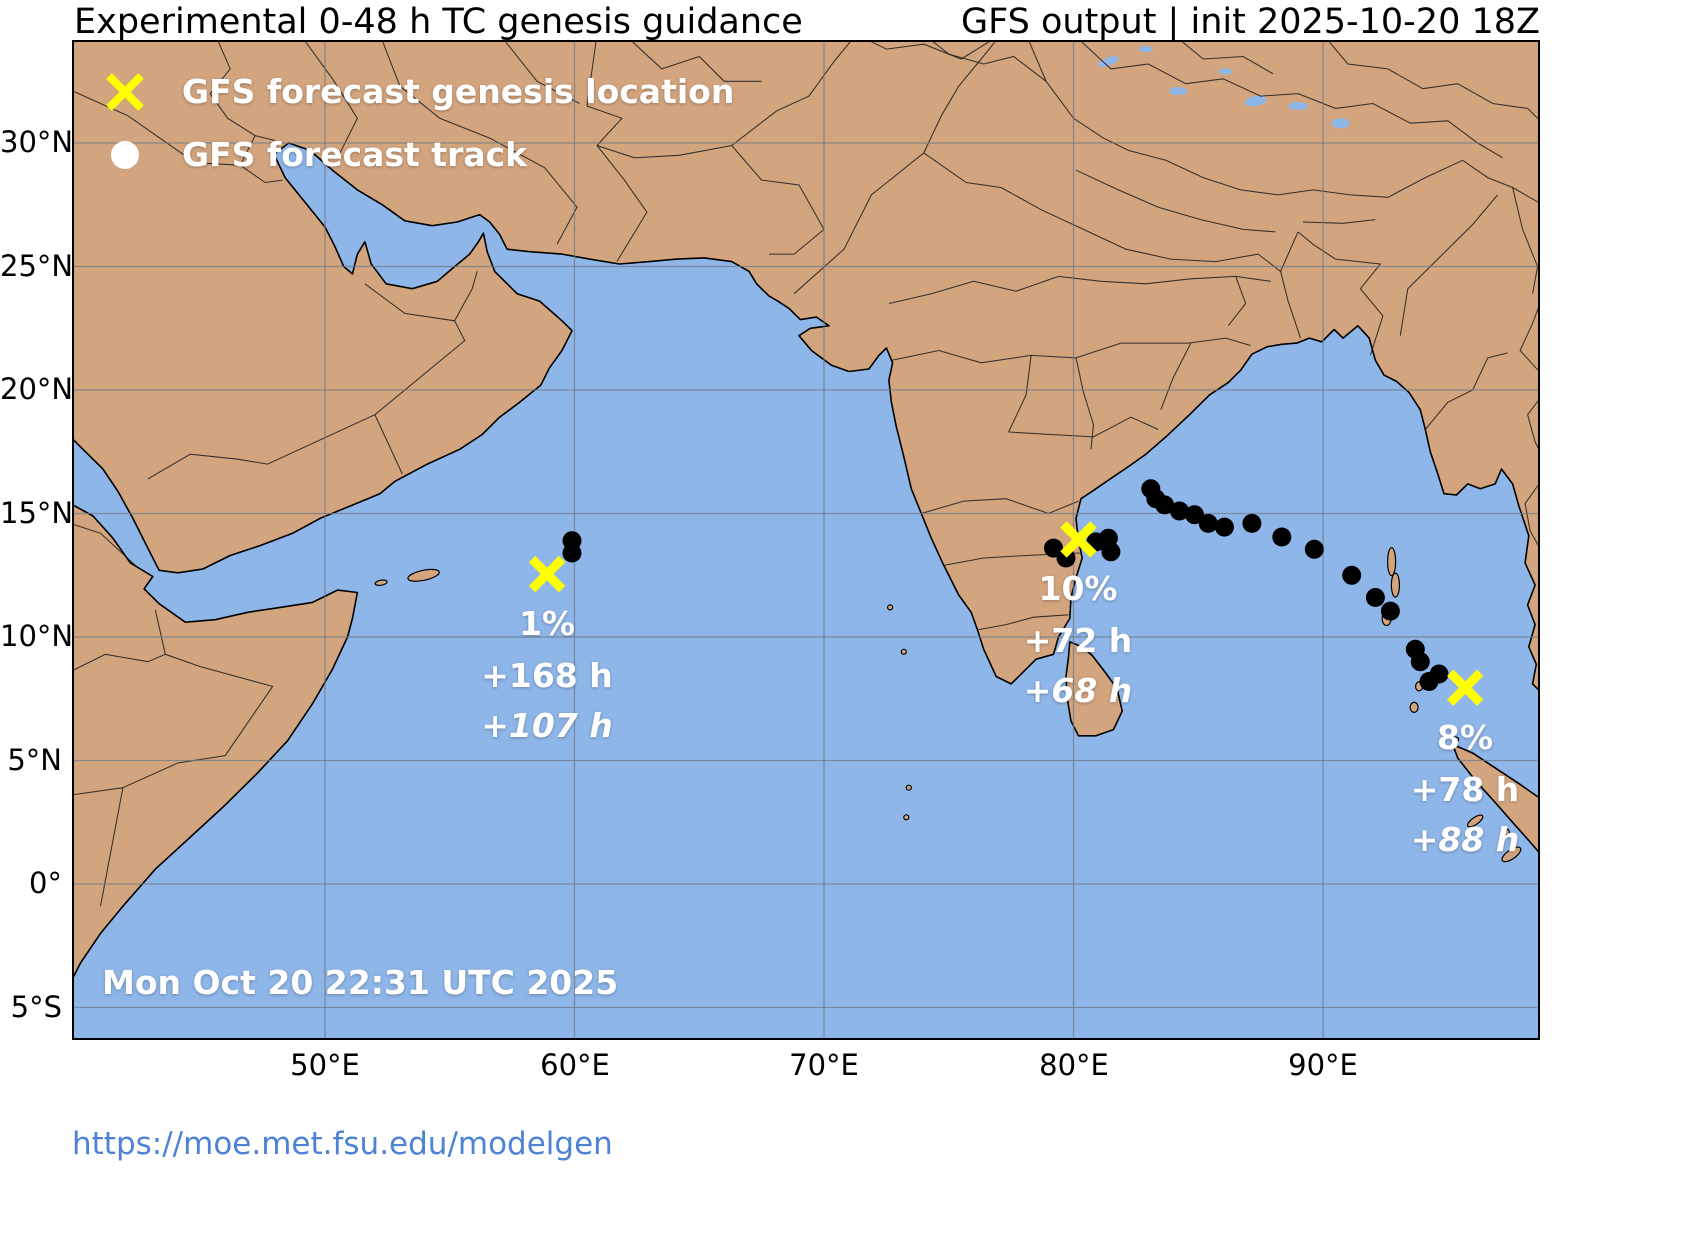 The width and height of the screenshot is (1701, 1236). I want to click on genesis-probability-label: 10%, so click(1078, 588).